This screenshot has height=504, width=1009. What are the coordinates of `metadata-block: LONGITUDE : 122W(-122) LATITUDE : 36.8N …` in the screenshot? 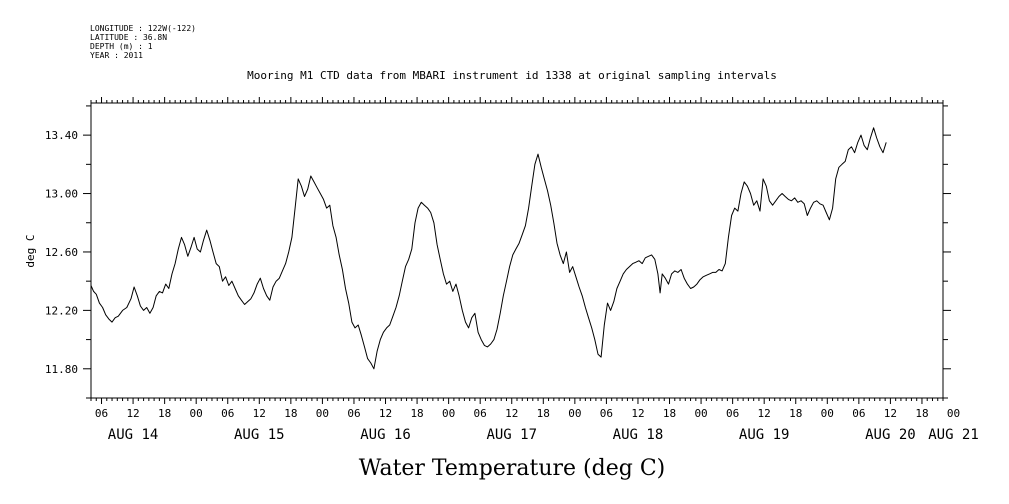 It's located at (143, 42).